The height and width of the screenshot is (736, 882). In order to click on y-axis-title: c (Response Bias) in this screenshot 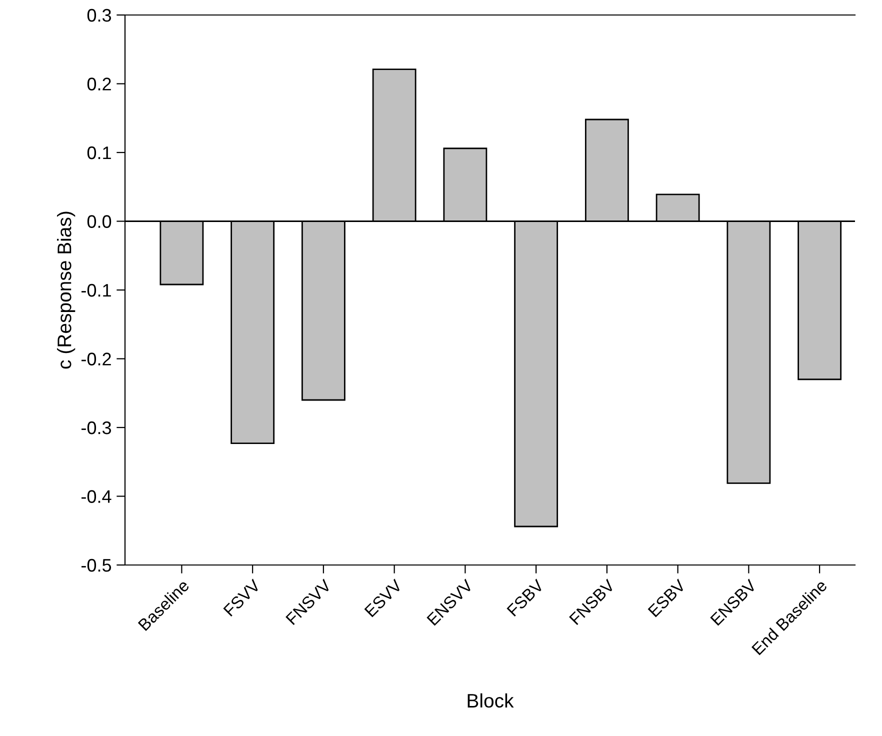, I will do `click(66, 290)`.